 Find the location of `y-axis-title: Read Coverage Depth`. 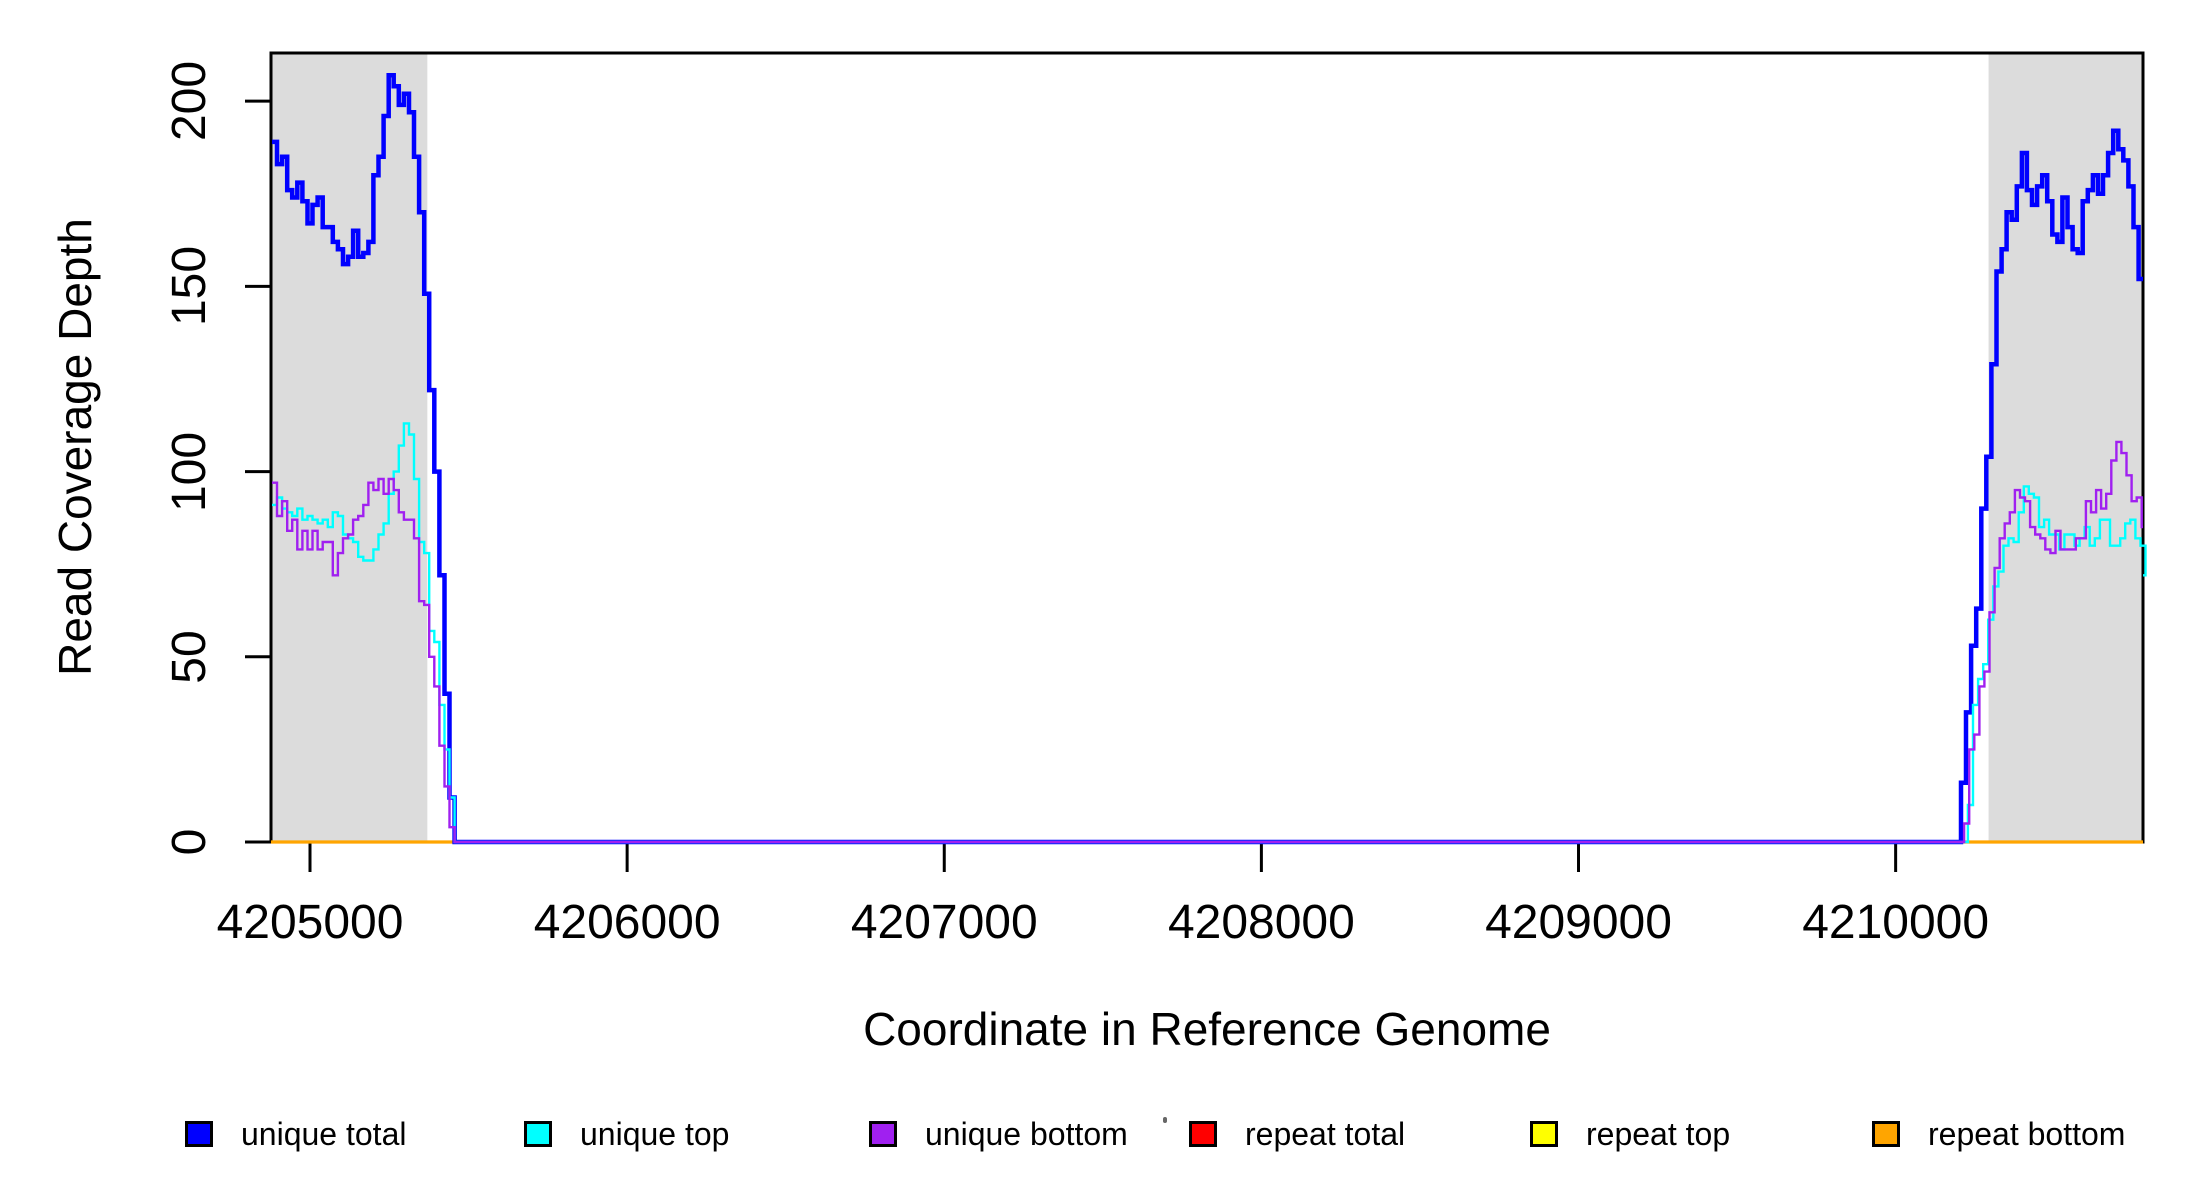

y-axis-title: Read Coverage Depth is located at coordinates (75, 447).